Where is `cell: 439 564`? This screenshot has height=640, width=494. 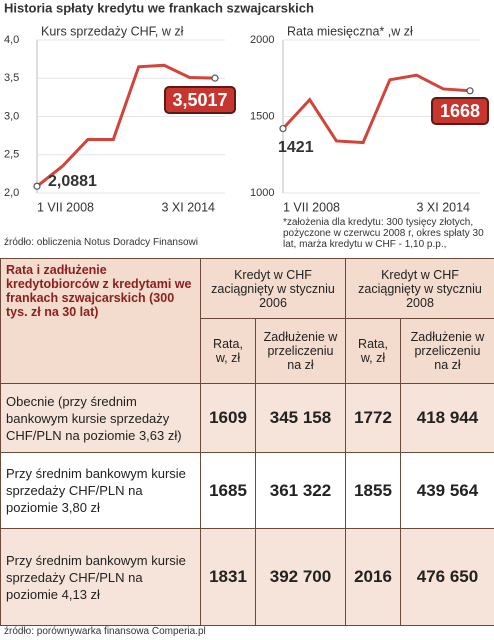
cell: 439 564 is located at coordinates (447, 490).